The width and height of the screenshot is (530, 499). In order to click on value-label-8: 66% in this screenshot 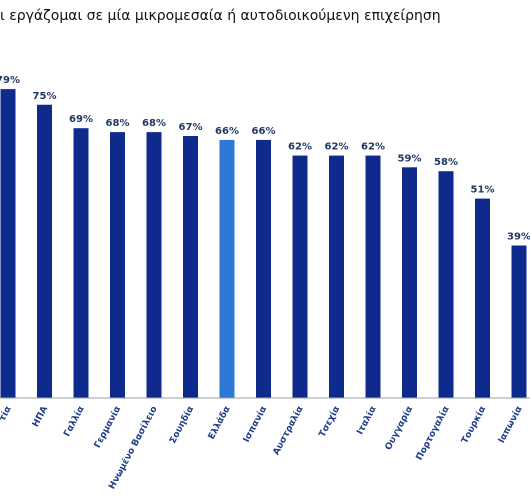, I will do `click(264, 131)`.